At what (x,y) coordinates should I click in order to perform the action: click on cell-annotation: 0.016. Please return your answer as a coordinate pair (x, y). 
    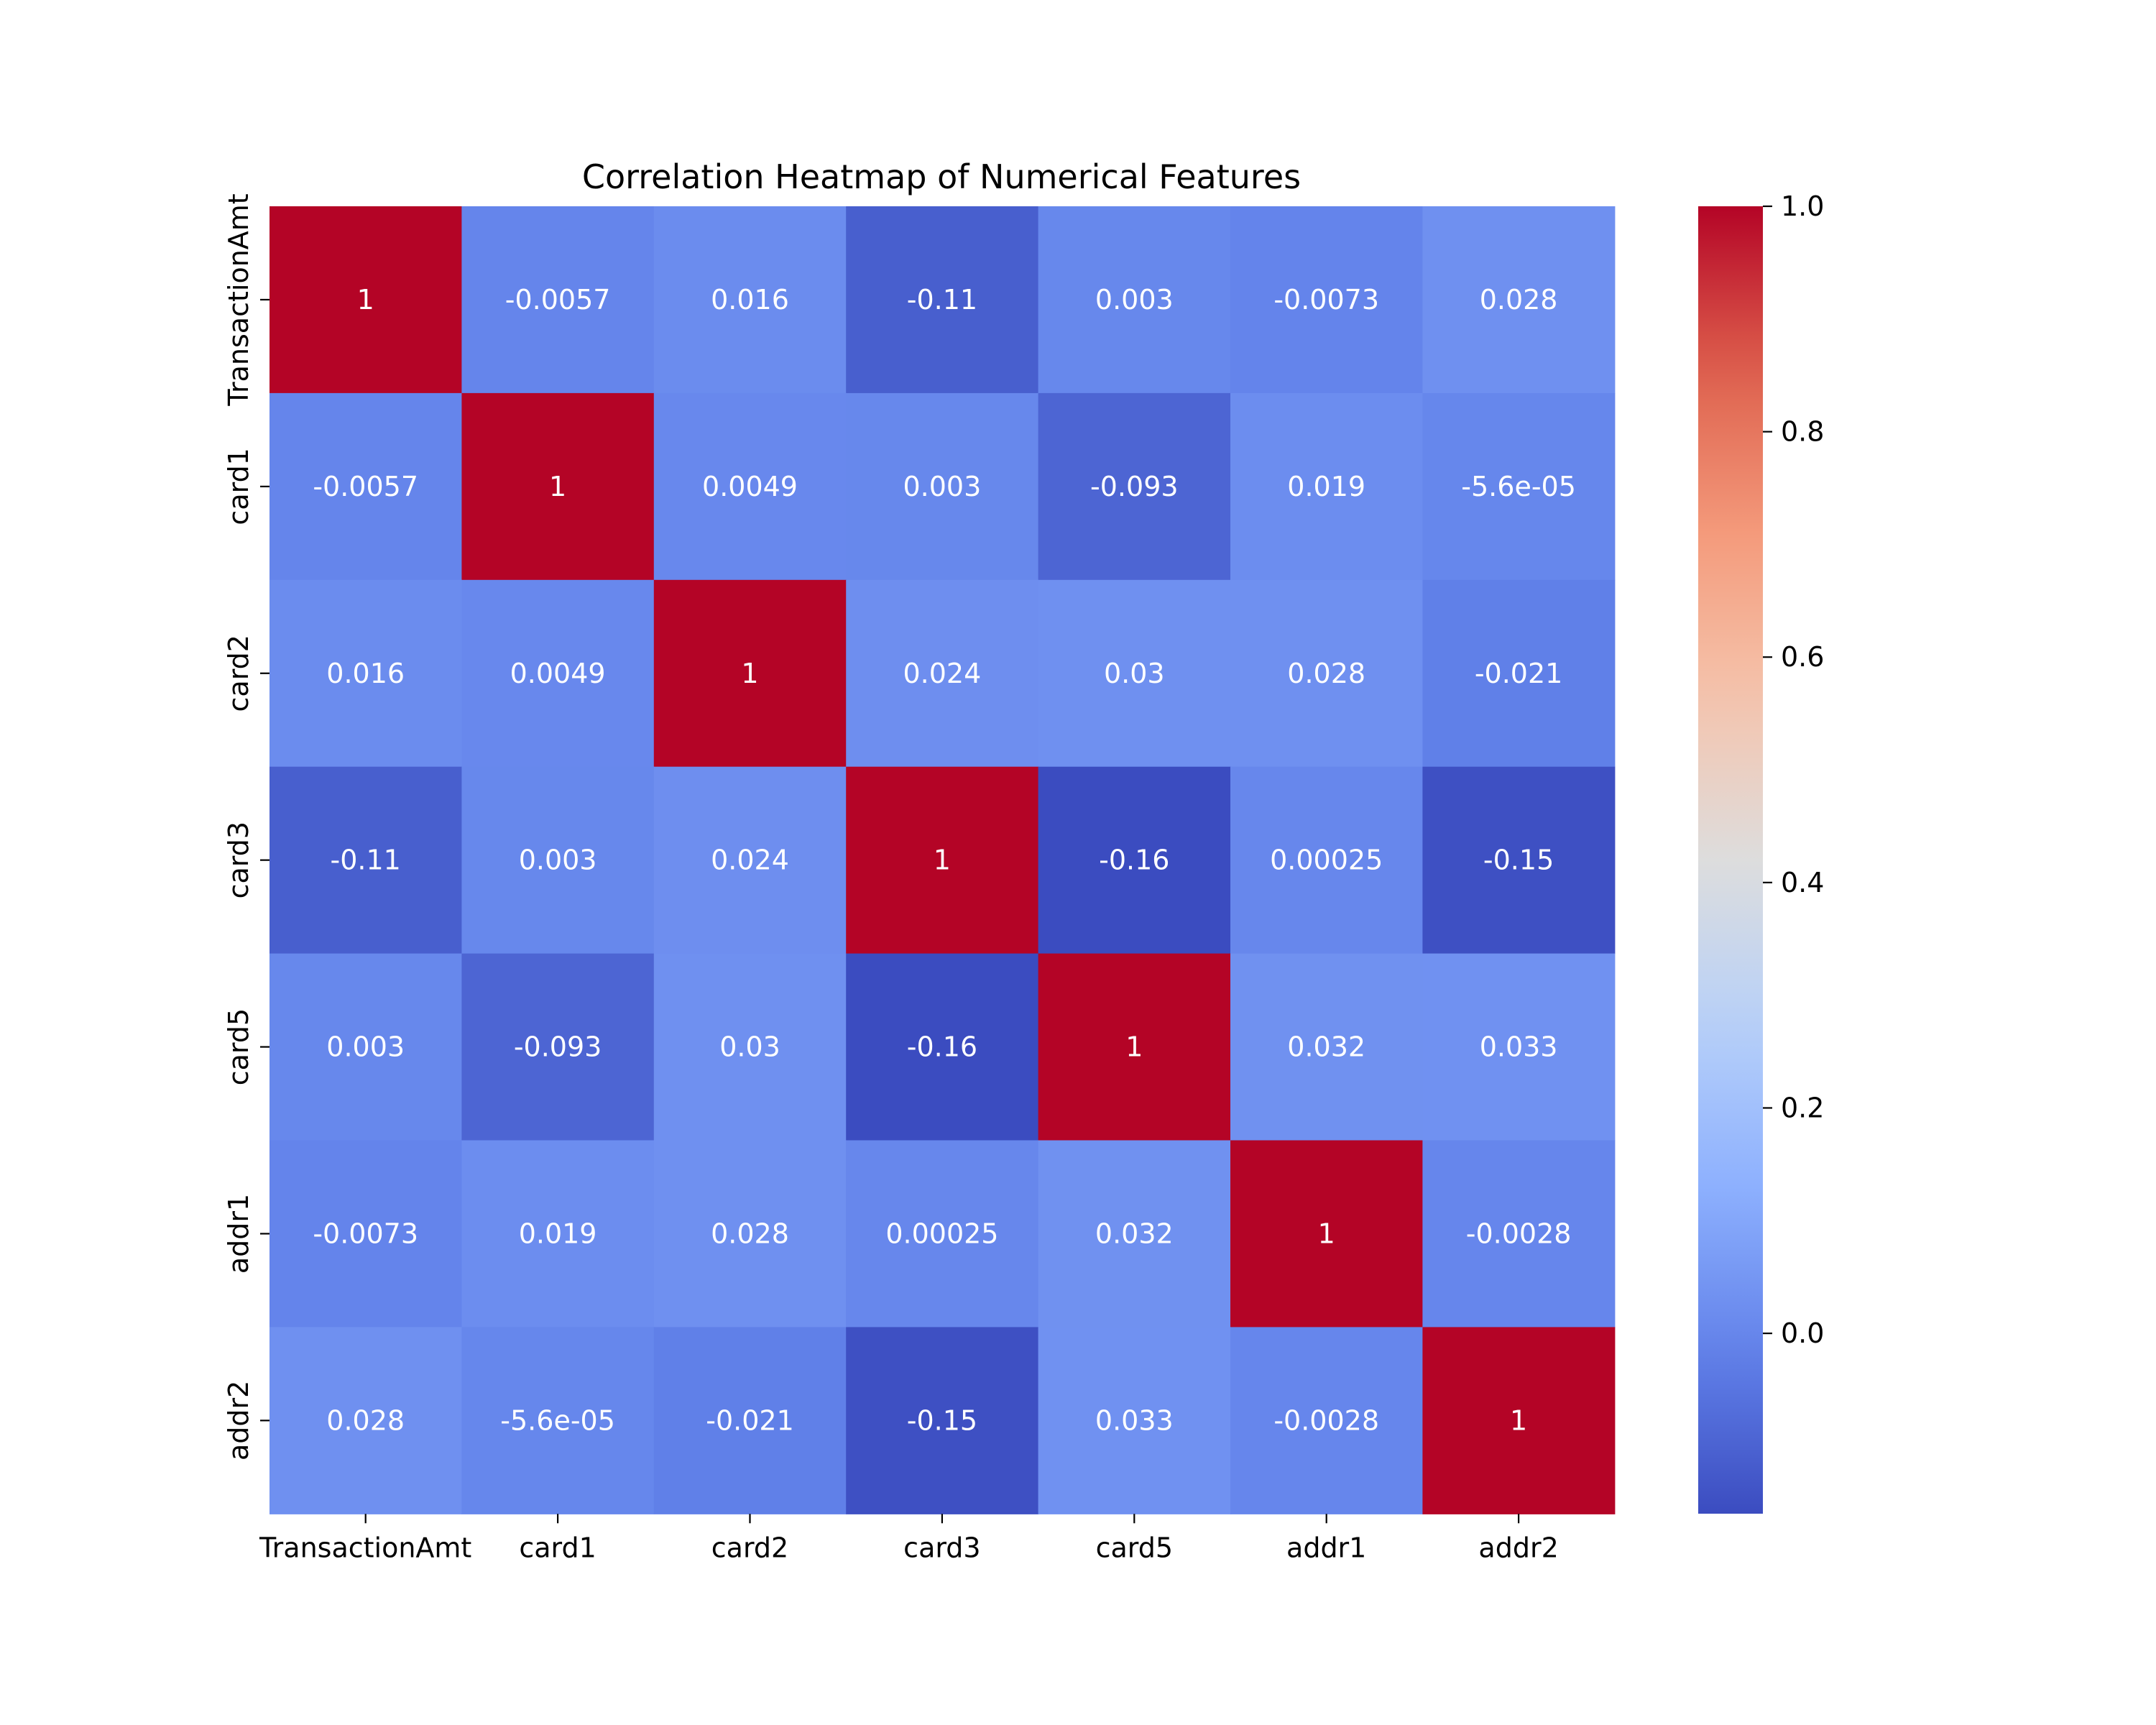
    Looking at the image, I should click on (750, 300).